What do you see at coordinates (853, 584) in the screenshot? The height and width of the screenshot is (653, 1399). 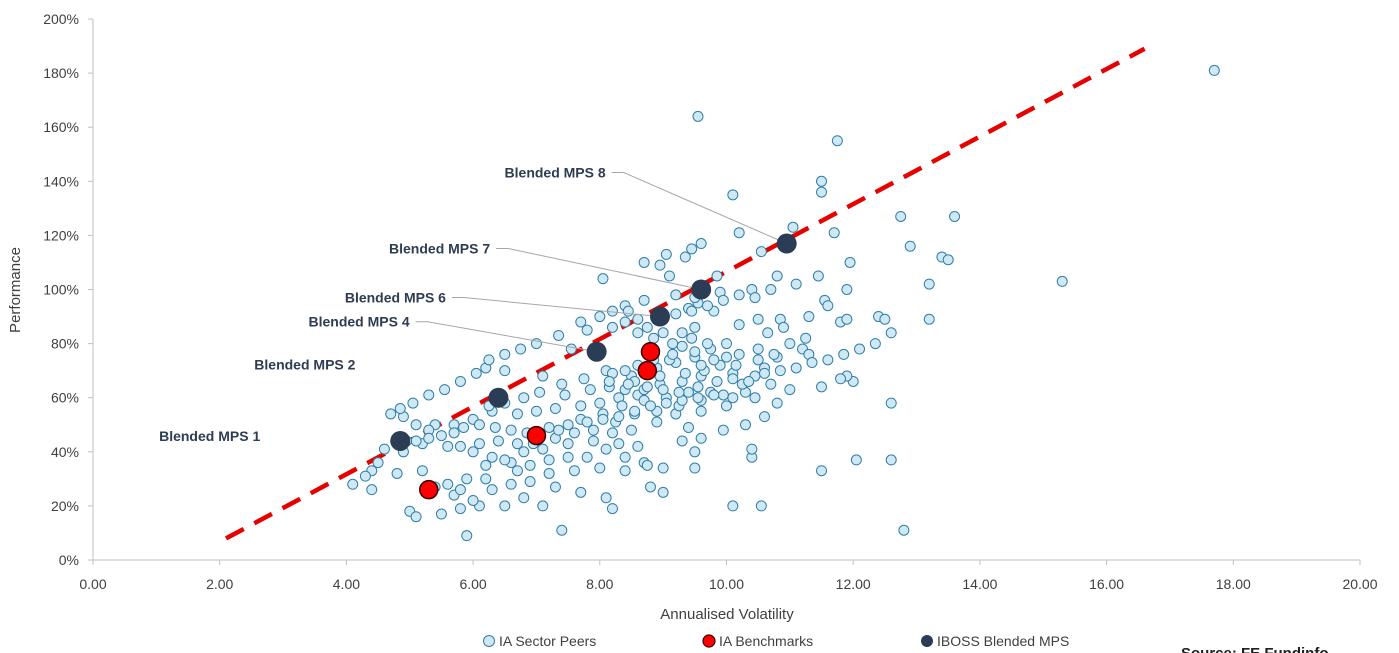 I see `x-tick-label: 12.00` at bounding box center [853, 584].